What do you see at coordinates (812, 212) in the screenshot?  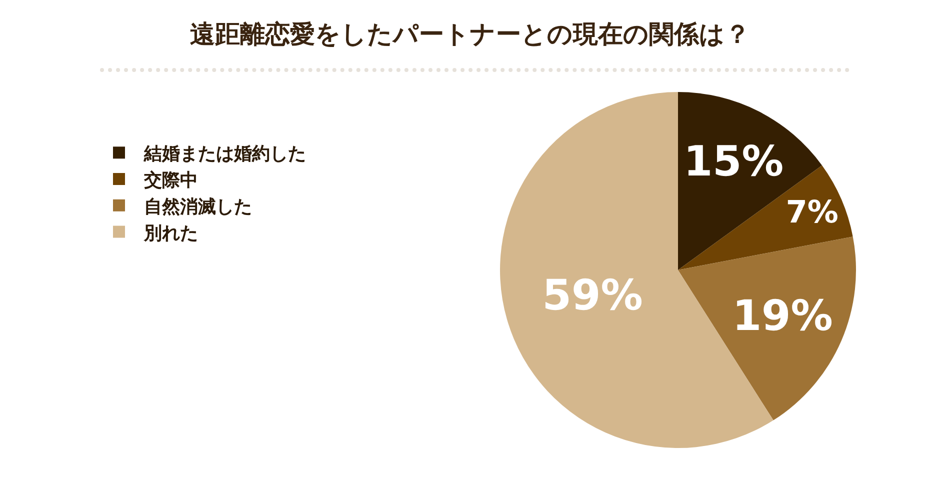 I see `data-label: 7%` at bounding box center [812, 212].